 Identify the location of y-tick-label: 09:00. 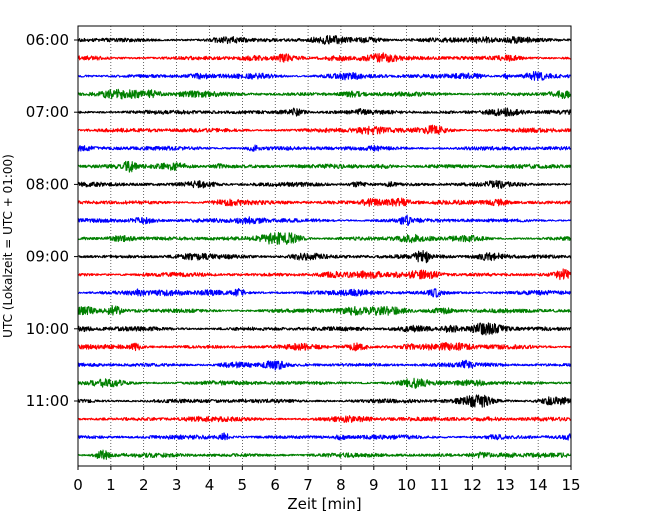
(47, 257).